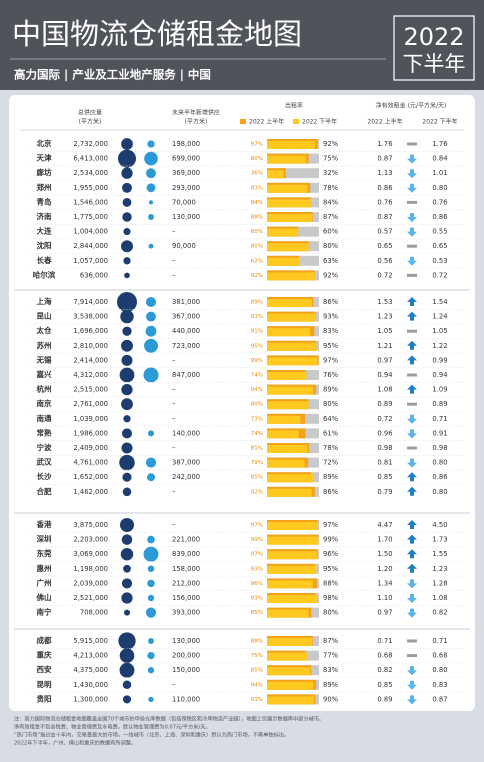 The height and width of the screenshot is (762, 484). What do you see at coordinates (384, 302) in the screenshot?
I see `rent-h1: 1.53` at bounding box center [384, 302].